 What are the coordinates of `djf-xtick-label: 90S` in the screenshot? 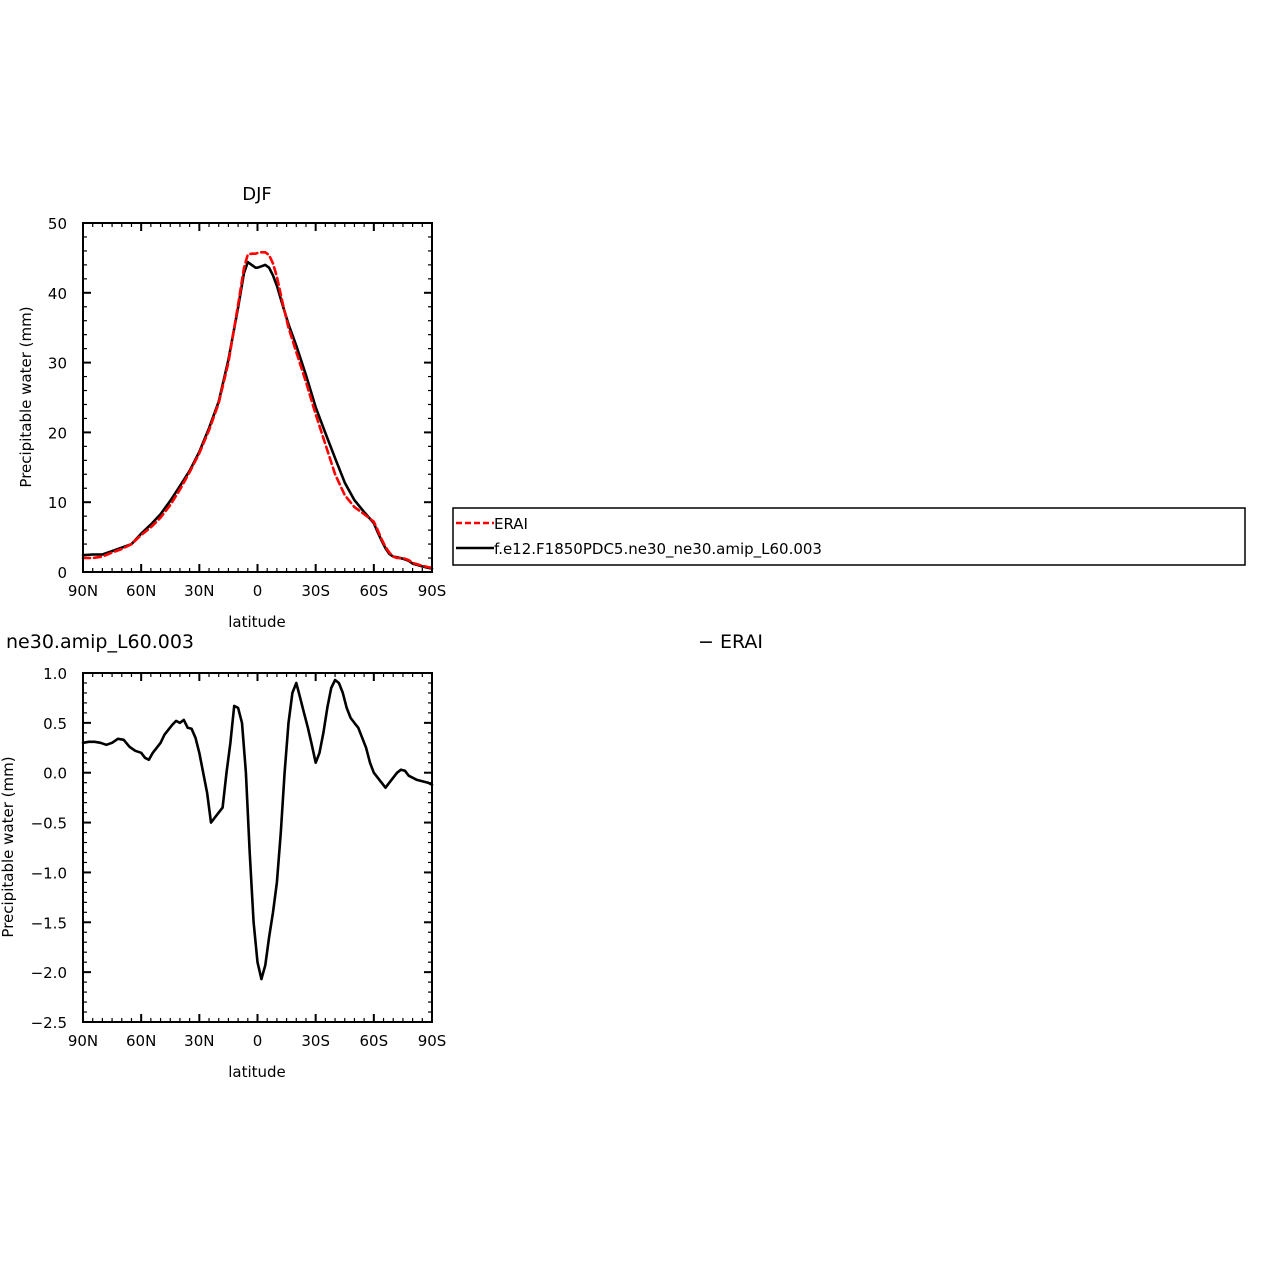 It's located at (432, 591).